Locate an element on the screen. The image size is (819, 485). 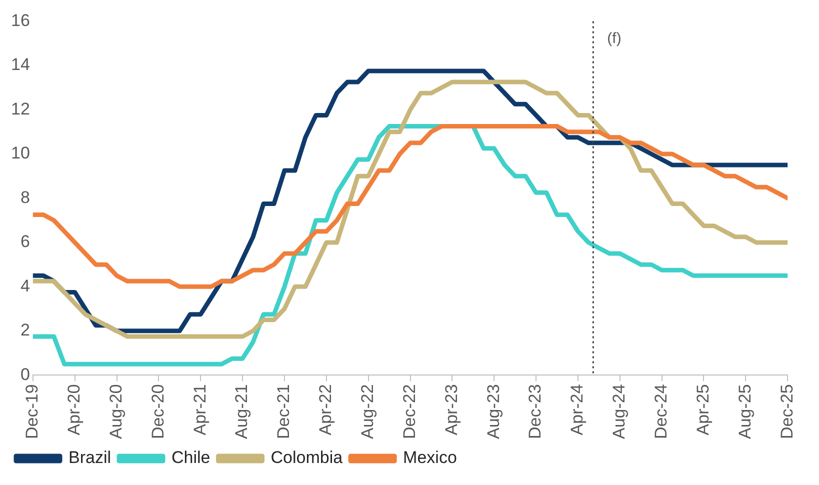
x-tick-label: Dec-24 is located at coordinates (661, 411).